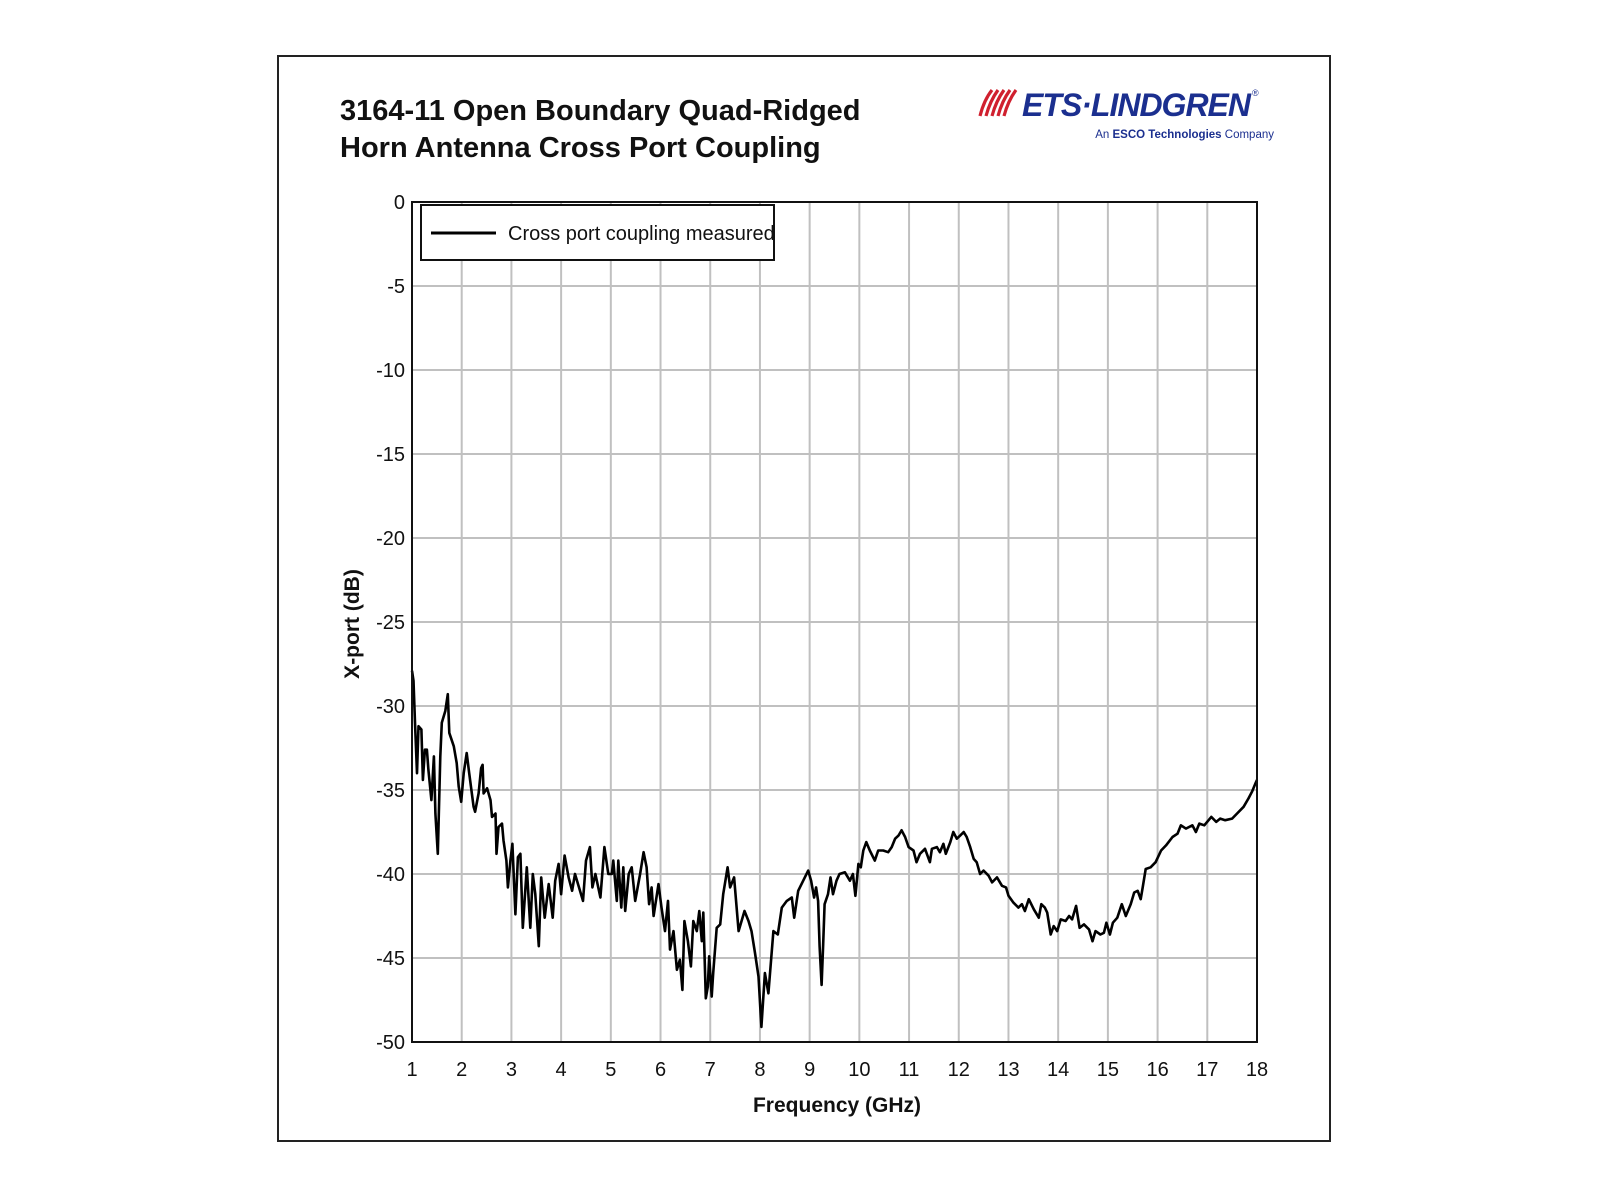 This screenshot has width=1600, height=1200. Describe the element at coordinates (390, 371) in the screenshot. I see `y-tick-label: -10` at that location.